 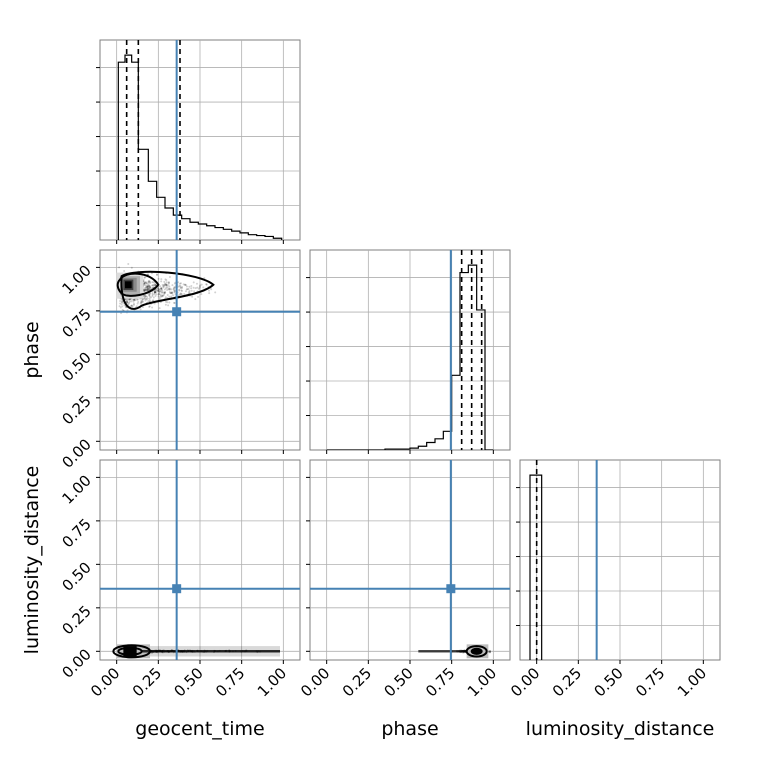 What do you see at coordinates (76, 410) in the screenshot?
I see `y-tick-label: 0.25` at bounding box center [76, 410].